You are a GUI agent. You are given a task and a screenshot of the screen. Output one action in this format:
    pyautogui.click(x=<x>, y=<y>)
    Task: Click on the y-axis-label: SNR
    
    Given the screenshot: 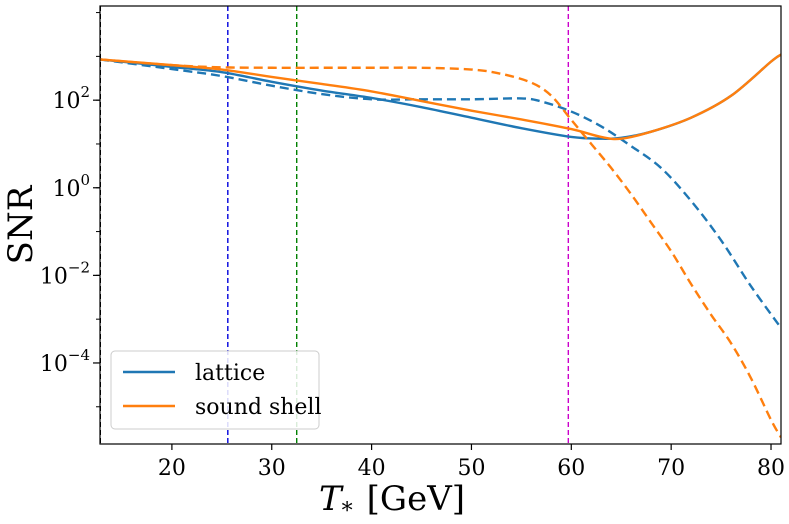 What is the action you would take?
    pyautogui.click(x=21, y=224)
    